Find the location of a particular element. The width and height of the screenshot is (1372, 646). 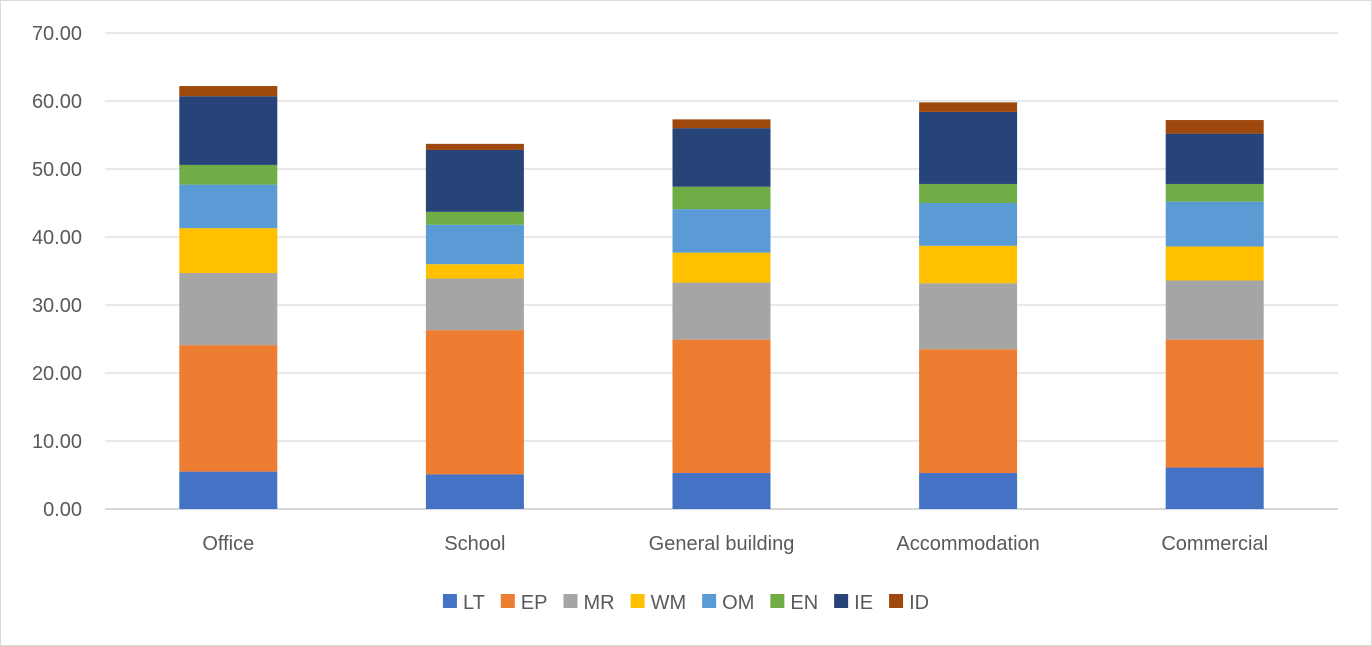

legend-label-id: ID is located at coordinates (919, 603).